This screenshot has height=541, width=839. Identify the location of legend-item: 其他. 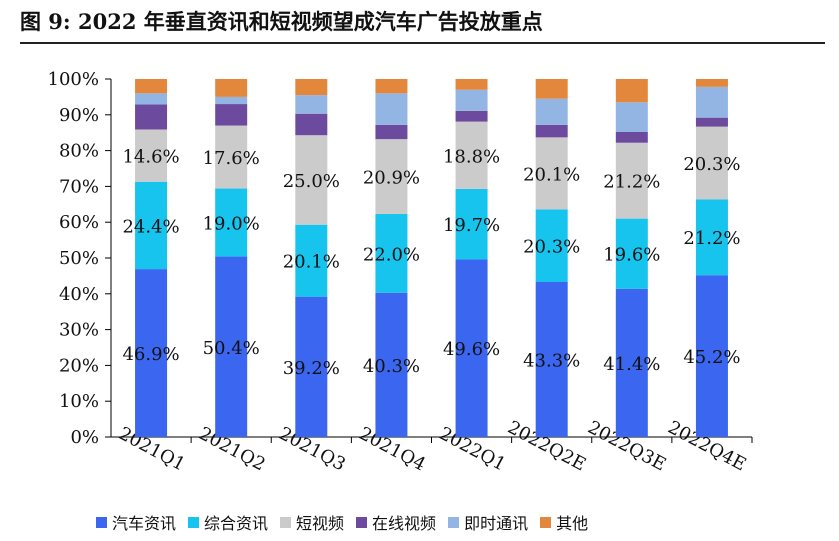
(564, 522).